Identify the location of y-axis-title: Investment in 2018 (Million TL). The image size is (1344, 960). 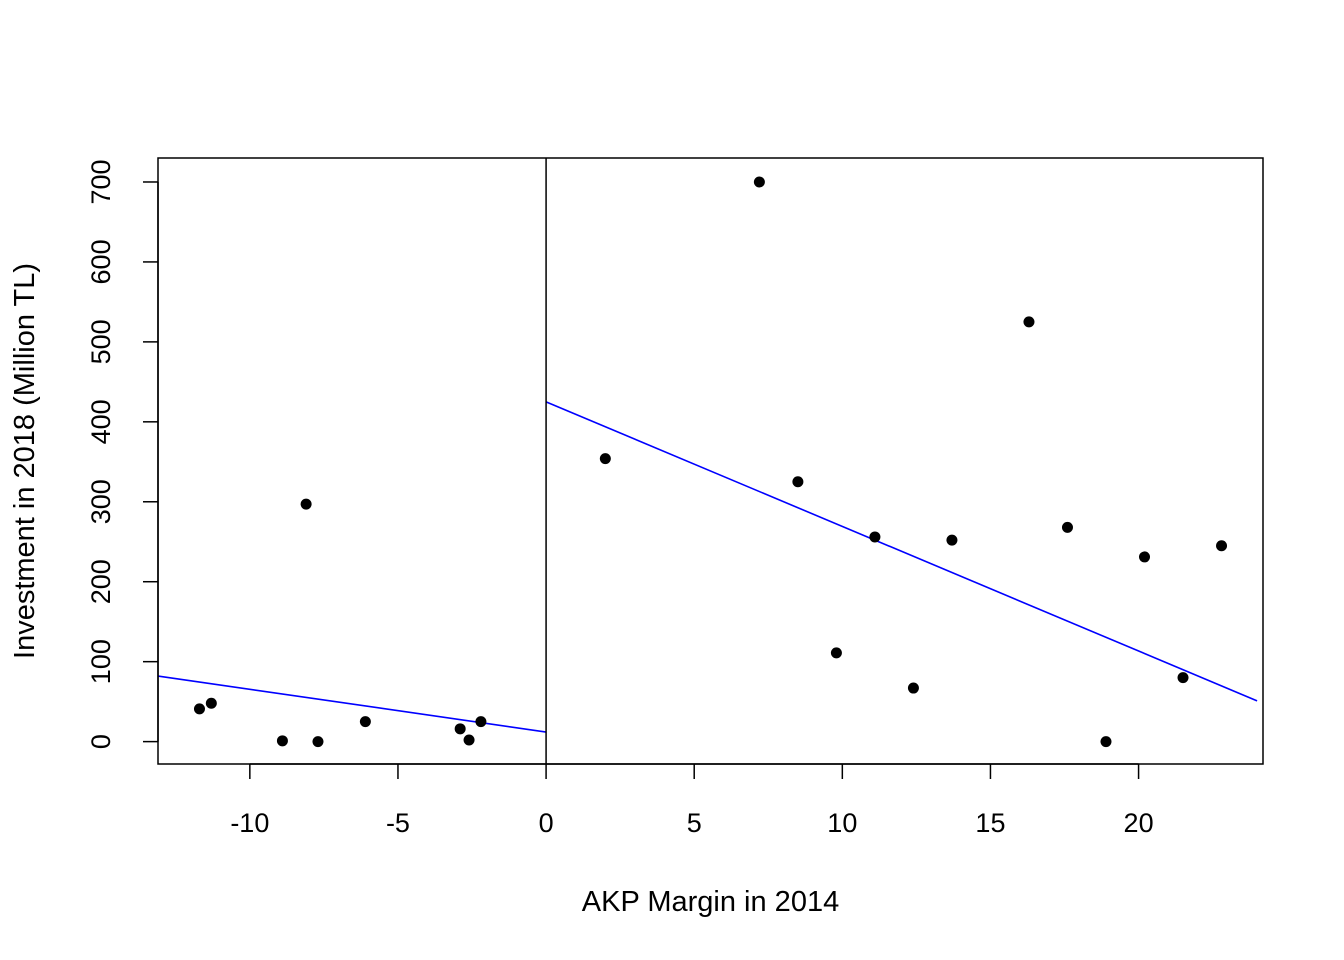
(25, 461).